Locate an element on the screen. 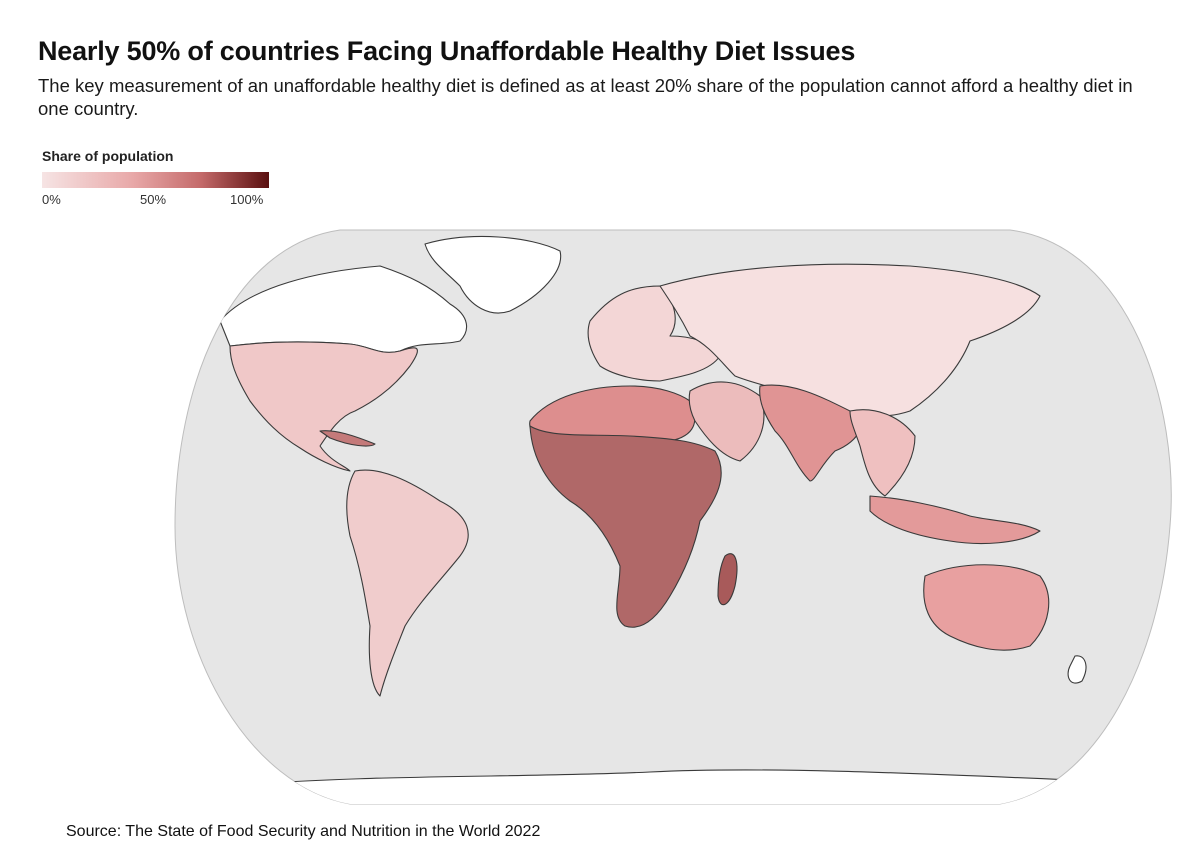  region-middle-east is located at coordinates (726, 421).